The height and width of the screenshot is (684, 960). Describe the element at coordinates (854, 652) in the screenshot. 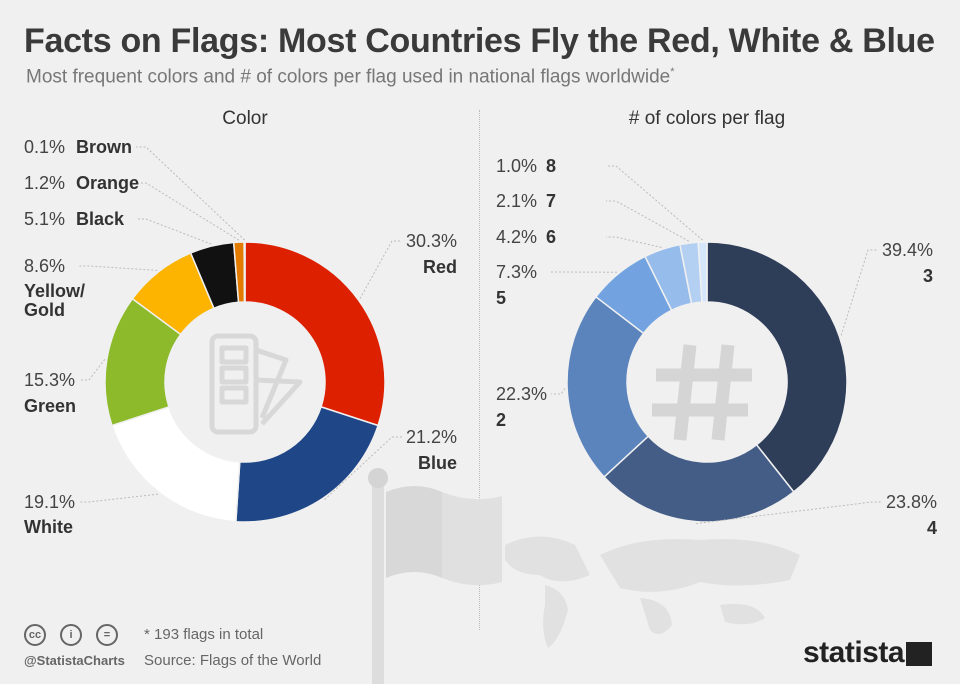

I see `statista-logo: statista` at that location.